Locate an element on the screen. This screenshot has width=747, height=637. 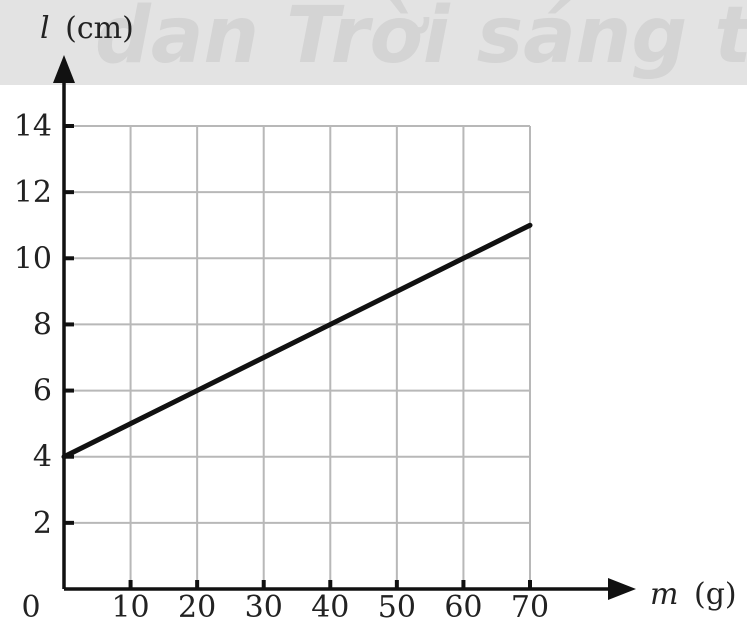
y-axis-arrow is located at coordinates (64, 69).